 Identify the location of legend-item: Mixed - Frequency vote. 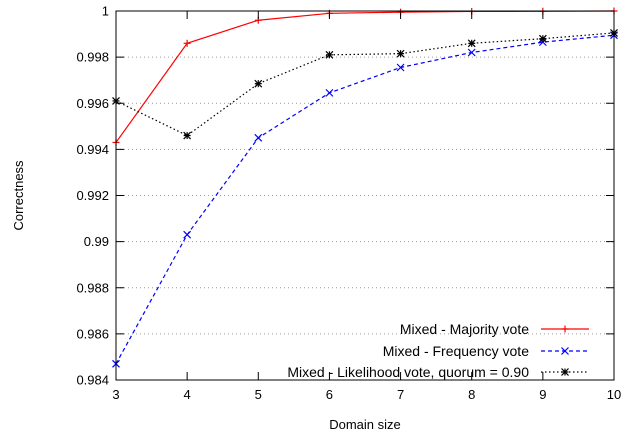
(486, 351).